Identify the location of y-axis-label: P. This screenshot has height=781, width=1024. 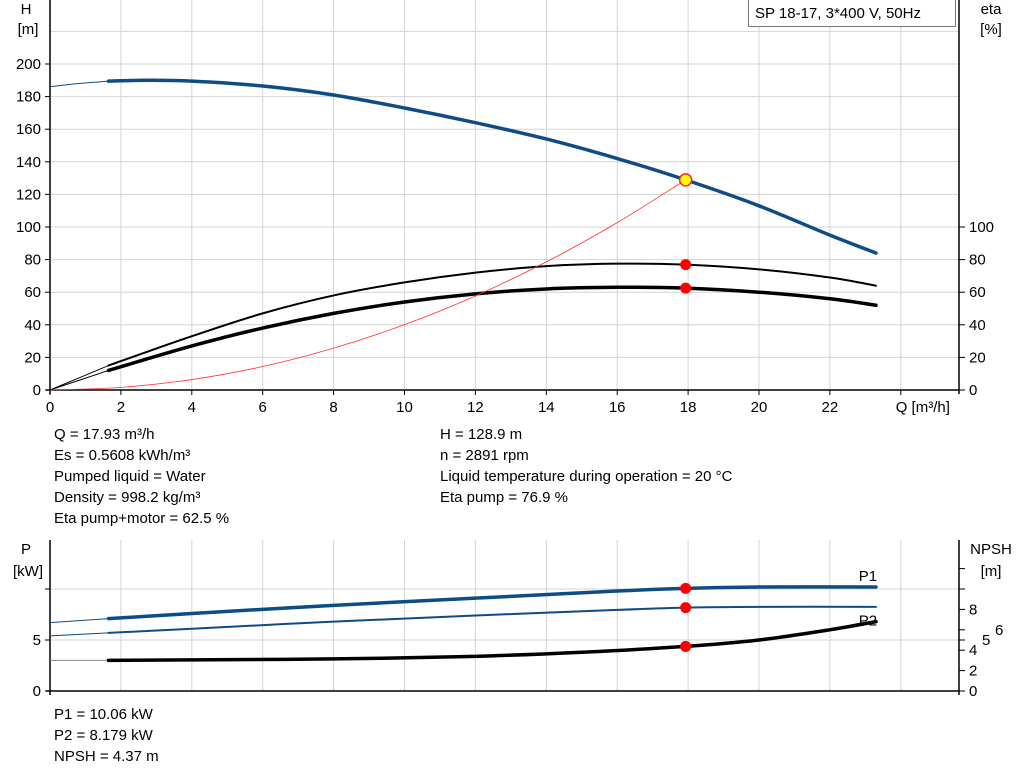
(26, 549).